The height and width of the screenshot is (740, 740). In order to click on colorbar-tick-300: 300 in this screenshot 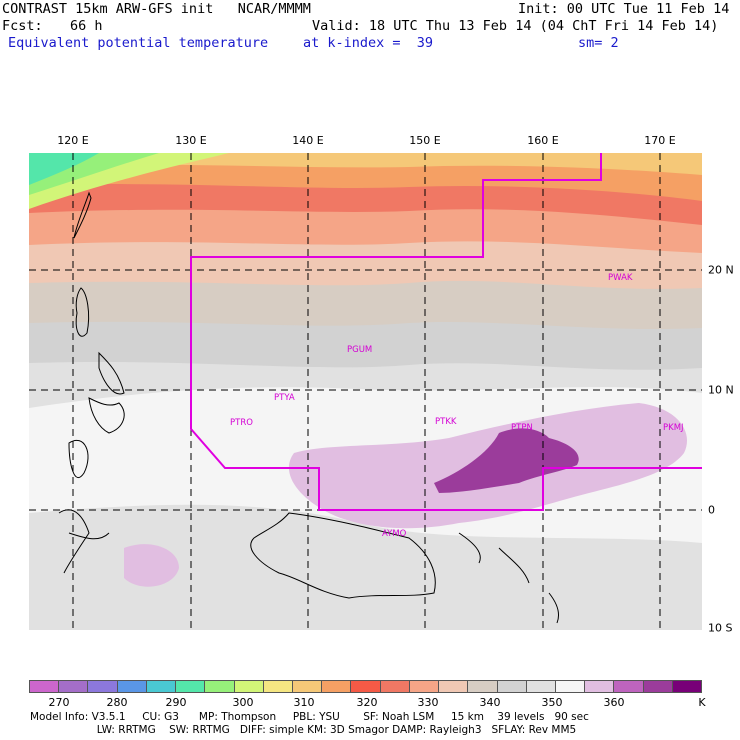, I will do `click(243, 702)`.